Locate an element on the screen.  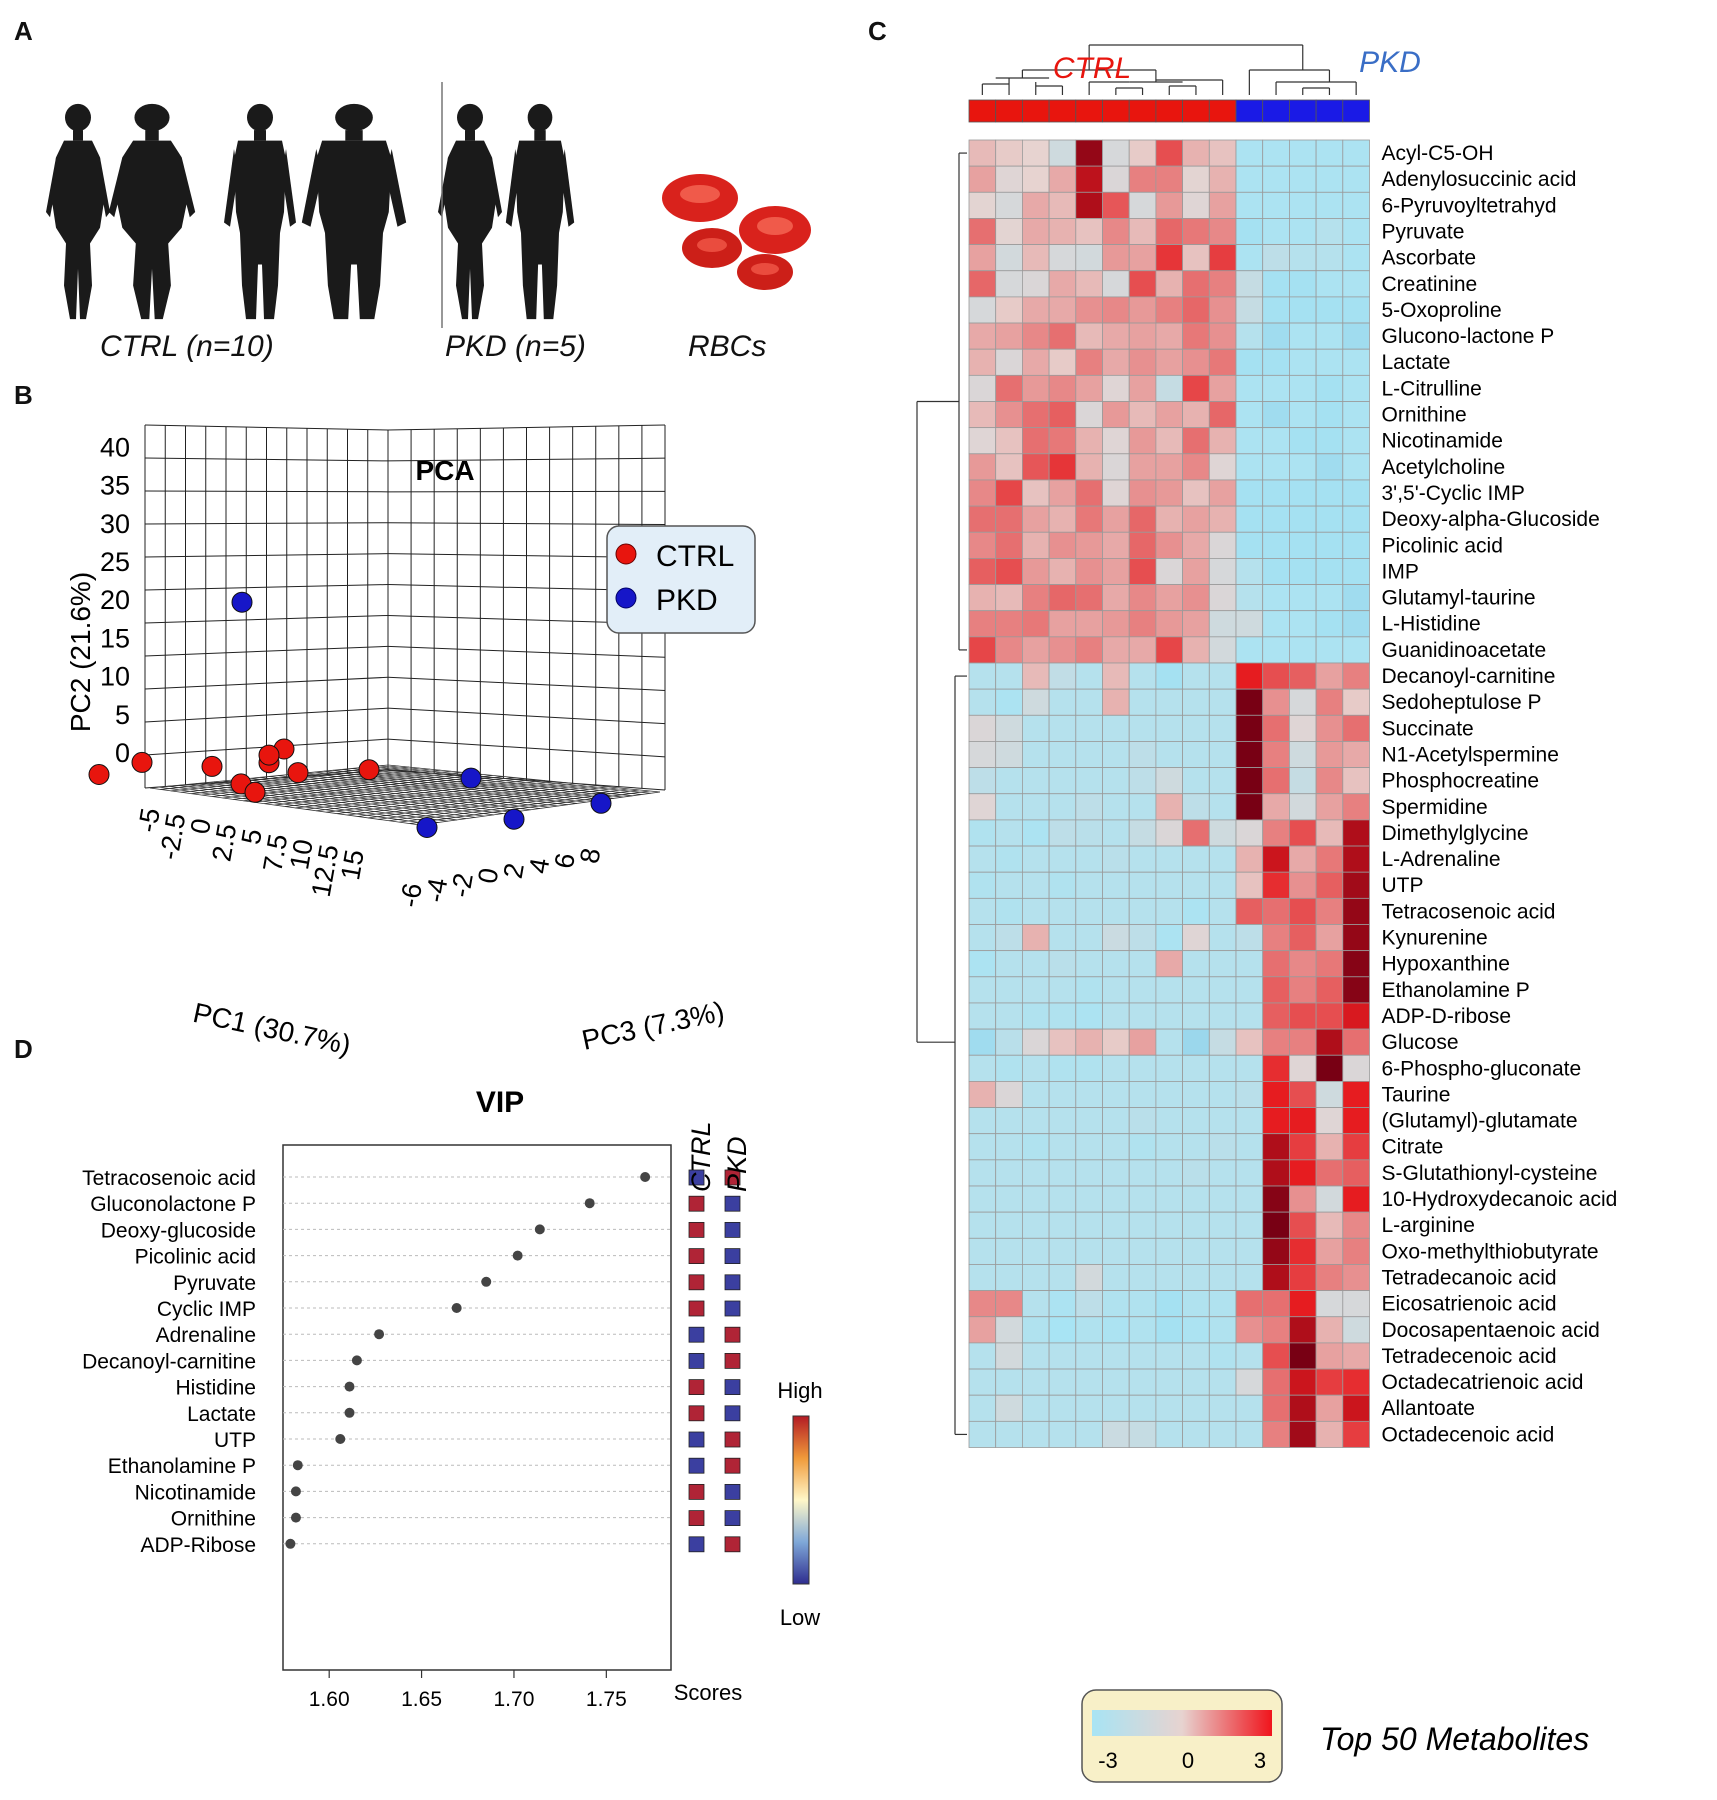
heatmap-row-label: Decanoyl-carnitine is located at coordinates (1469, 676).